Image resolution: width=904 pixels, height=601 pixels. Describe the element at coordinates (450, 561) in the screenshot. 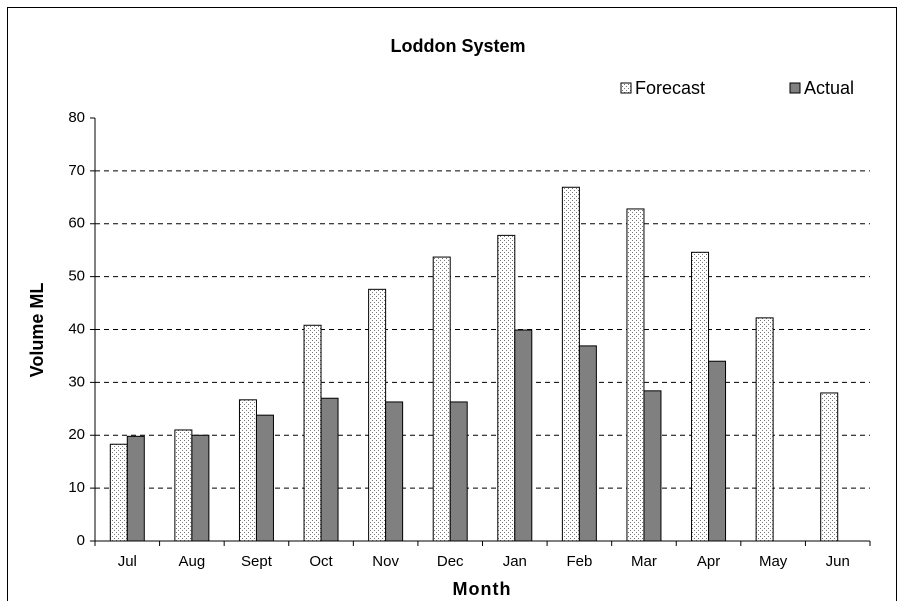

I see `x-tick-label: Dec` at that location.